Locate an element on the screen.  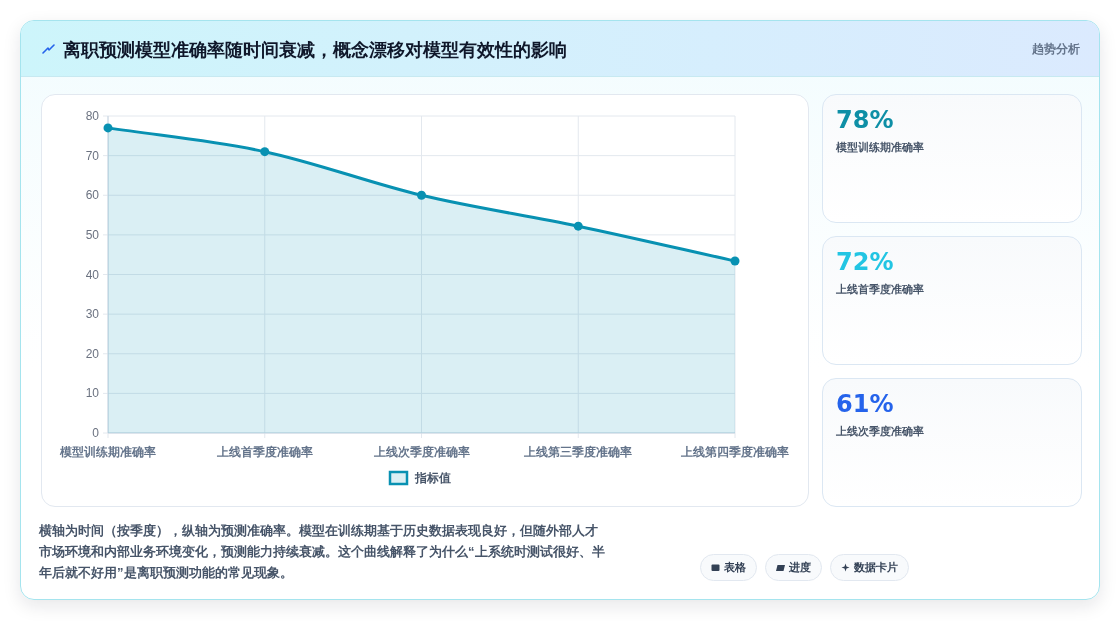
y-tick-label: 50 is located at coordinates (92, 234).